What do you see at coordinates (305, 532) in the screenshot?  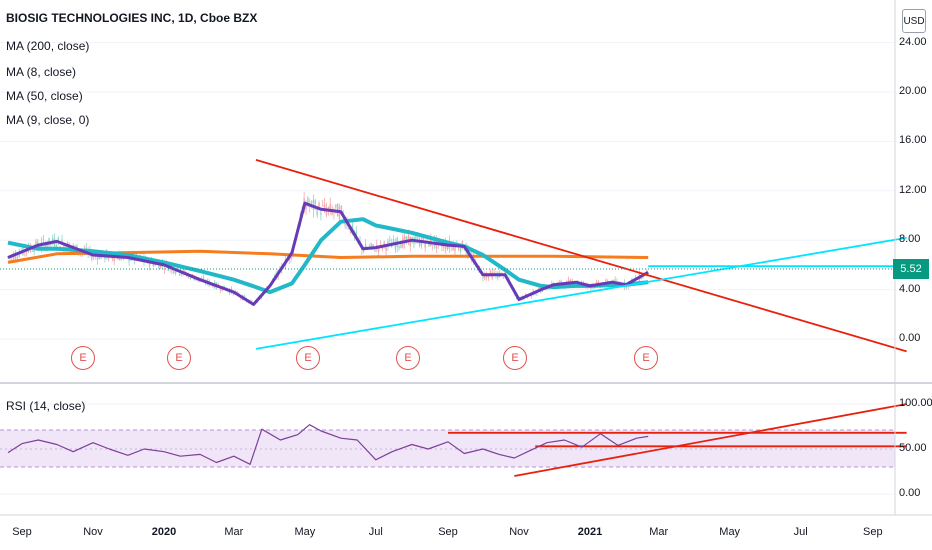 I see `time-tick-label: May` at bounding box center [305, 532].